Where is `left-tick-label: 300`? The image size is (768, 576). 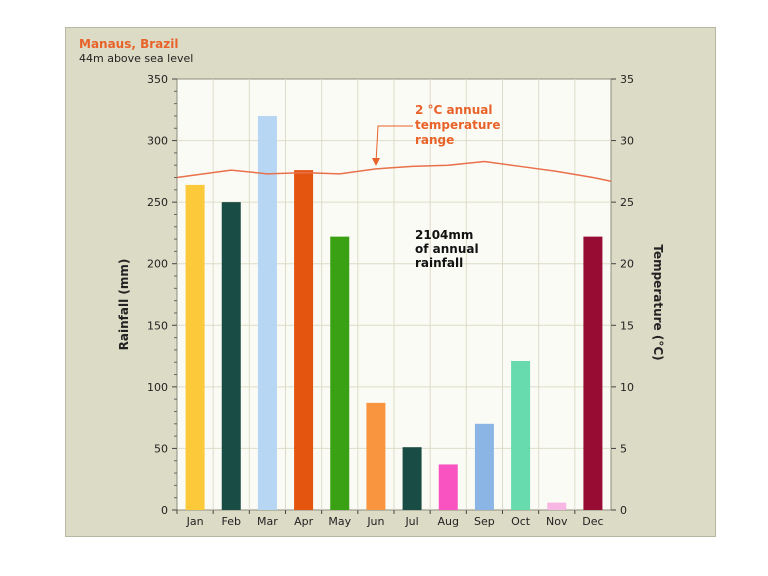 left-tick-label: 300 is located at coordinates (157, 141).